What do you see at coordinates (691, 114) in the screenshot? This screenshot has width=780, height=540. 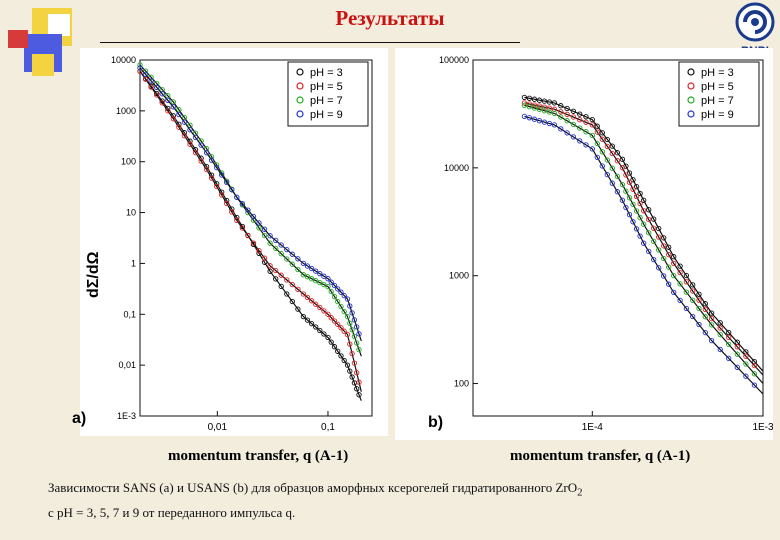 I see `legend-marker` at bounding box center [691, 114].